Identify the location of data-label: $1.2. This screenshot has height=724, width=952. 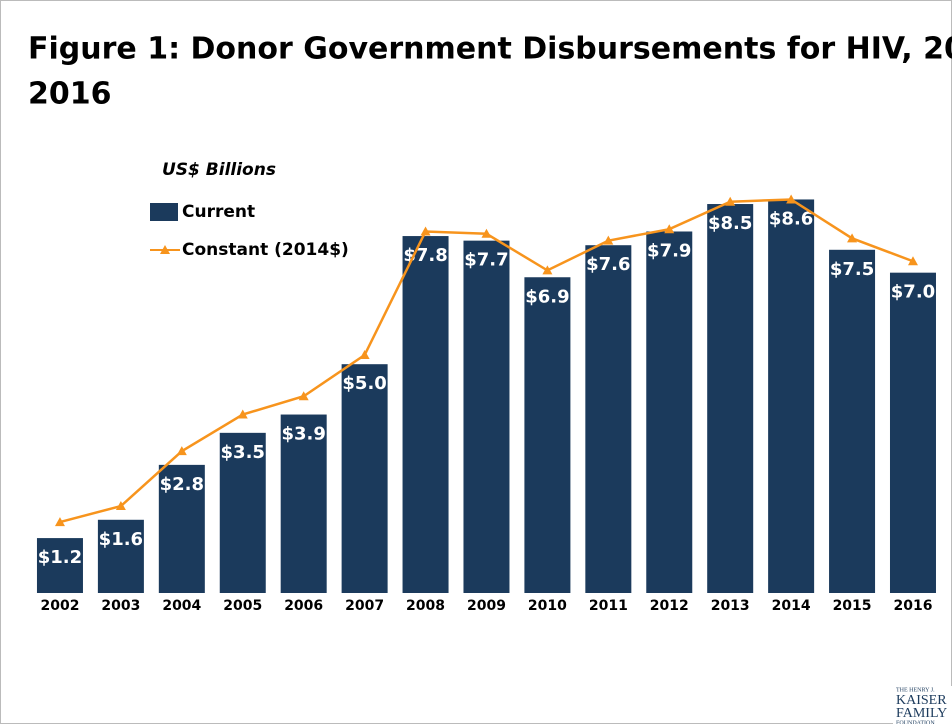
(60, 557).